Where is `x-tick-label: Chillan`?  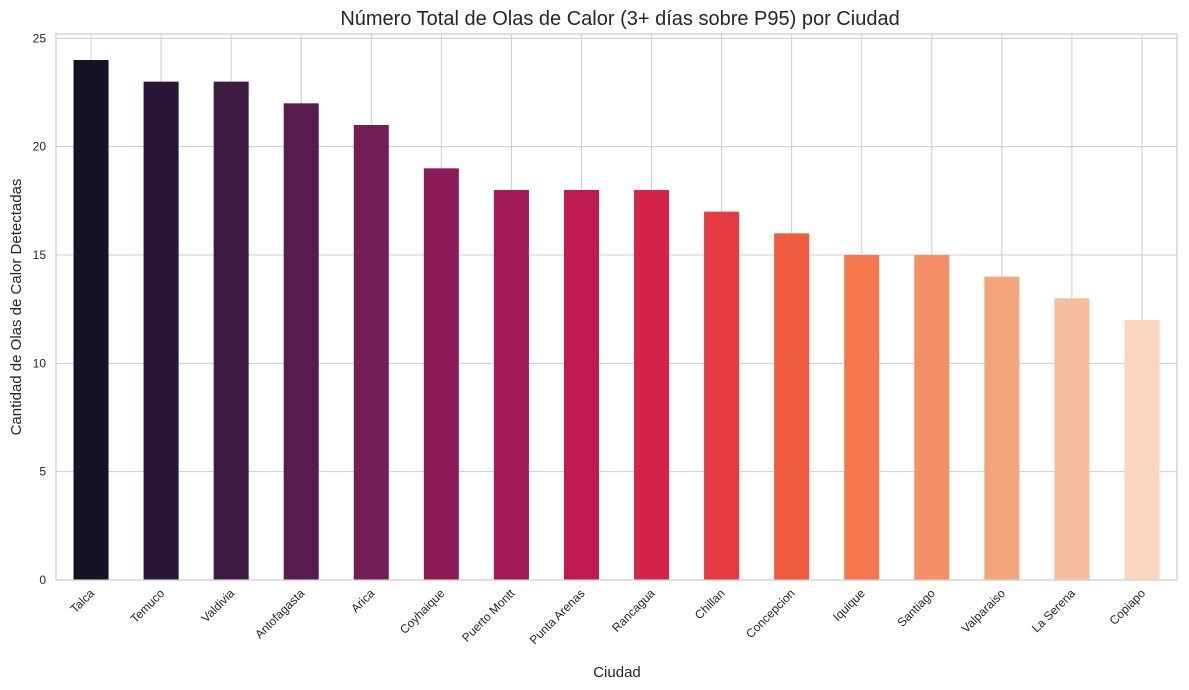
x-tick-label: Chillan is located at coordinates (710, 604).